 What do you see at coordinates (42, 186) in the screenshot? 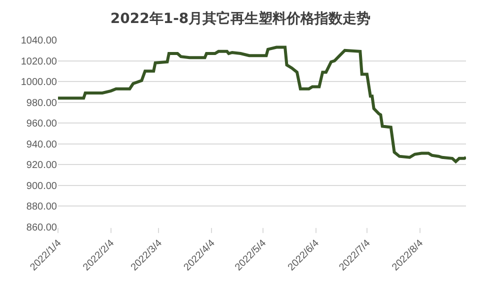
I see `y-tick-label: 900.00` at bounding box center [42, 186].